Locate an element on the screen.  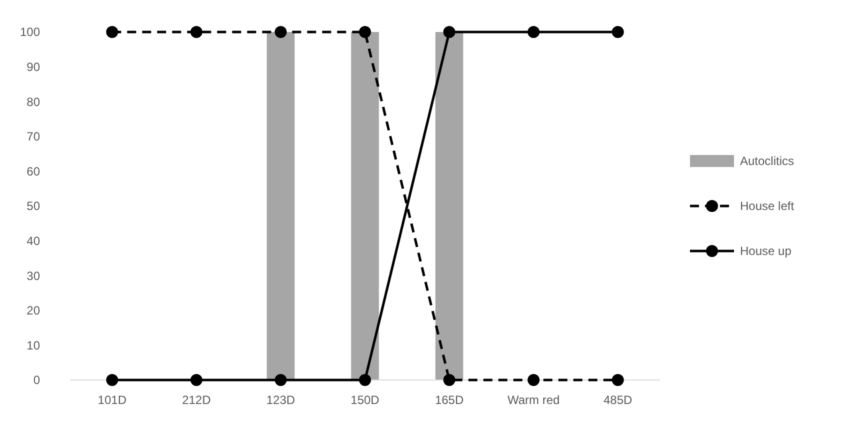
x-tick-label: 485D is located at coordinates (618, 400).